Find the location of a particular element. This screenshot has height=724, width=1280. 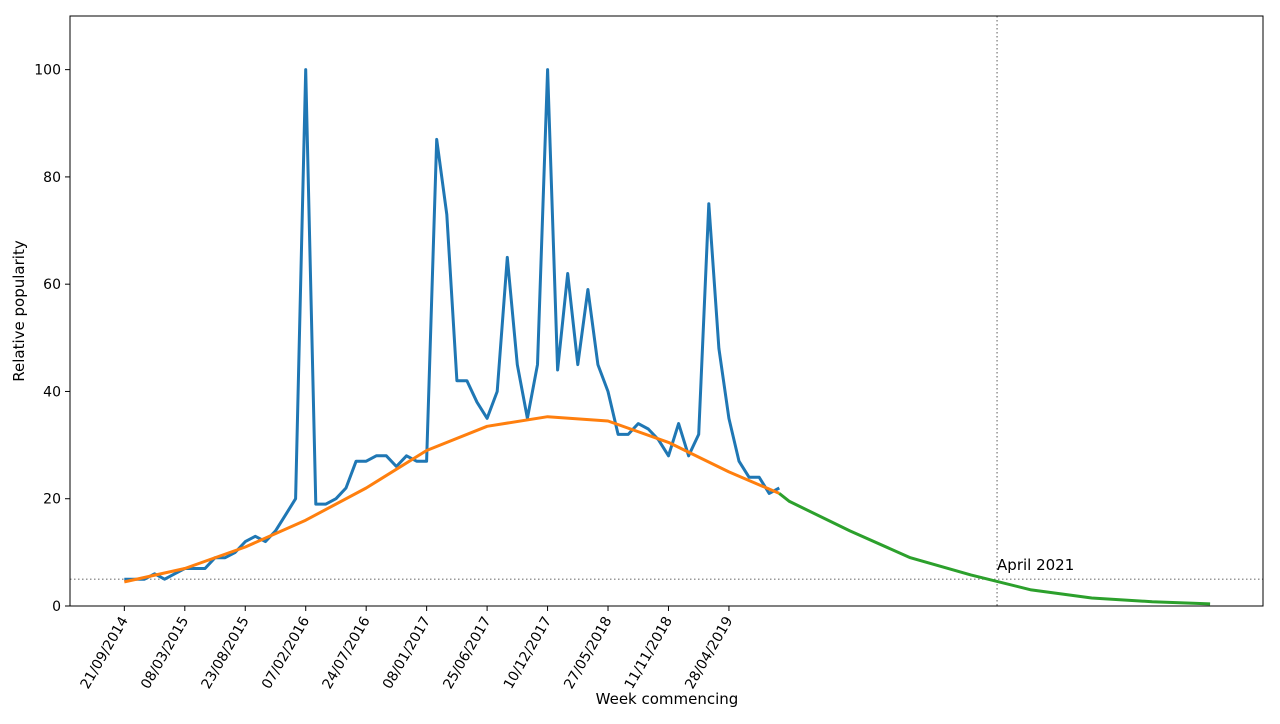

y-tick-label: 80 is located at coordinates (52, 178).